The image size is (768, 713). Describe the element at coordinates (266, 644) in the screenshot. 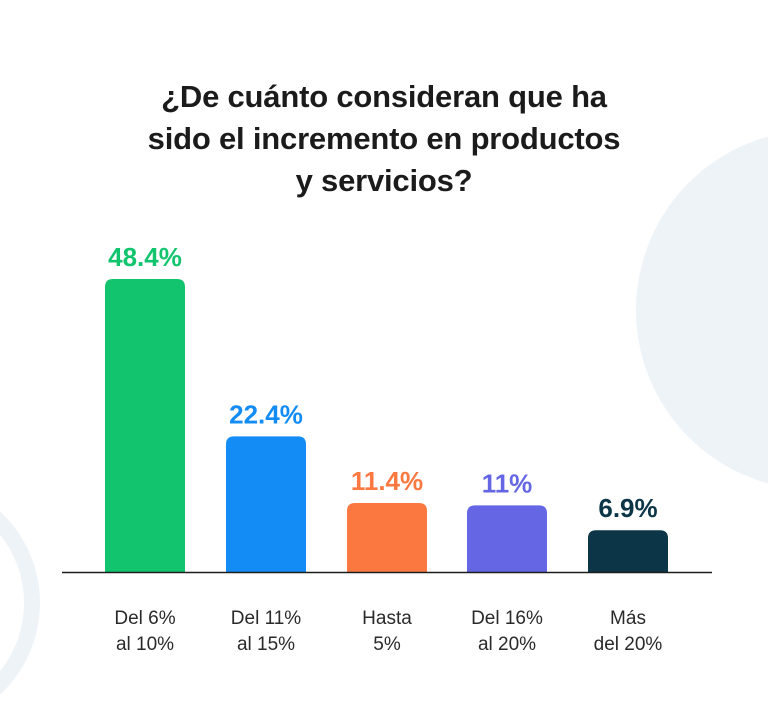

I see `category-label-line: al 15%` at that location.